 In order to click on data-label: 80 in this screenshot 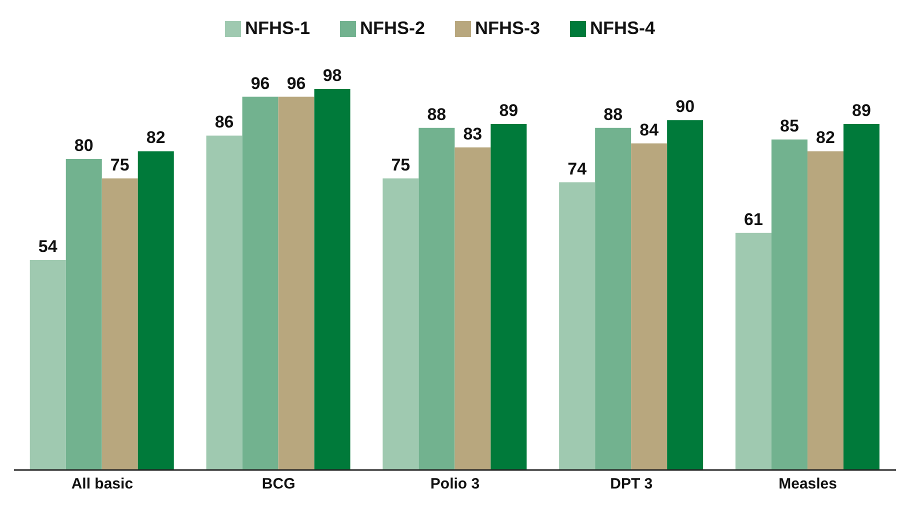, I will do `click(84, 145)`.